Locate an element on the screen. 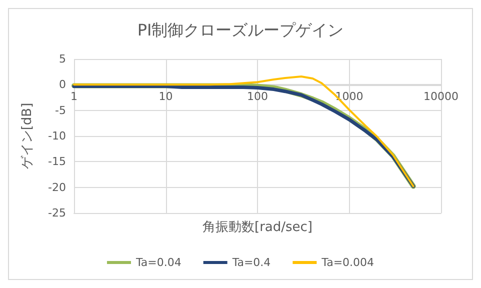 The width and height of the screenshot is (481, 288). x-tick-label: 1 is located at coordinates (74, 96).